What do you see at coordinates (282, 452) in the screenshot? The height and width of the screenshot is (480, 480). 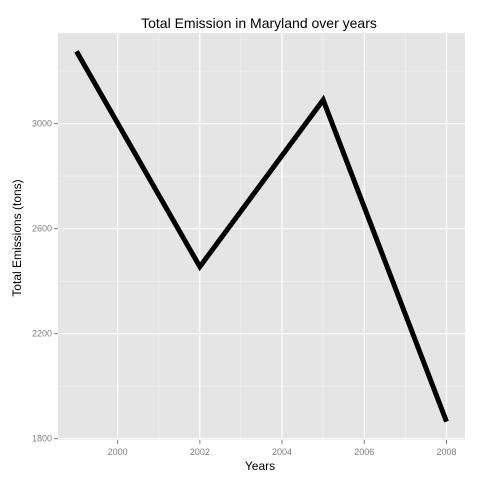 I see `x-tick-label: 2004` at bounding box center [282, 452].